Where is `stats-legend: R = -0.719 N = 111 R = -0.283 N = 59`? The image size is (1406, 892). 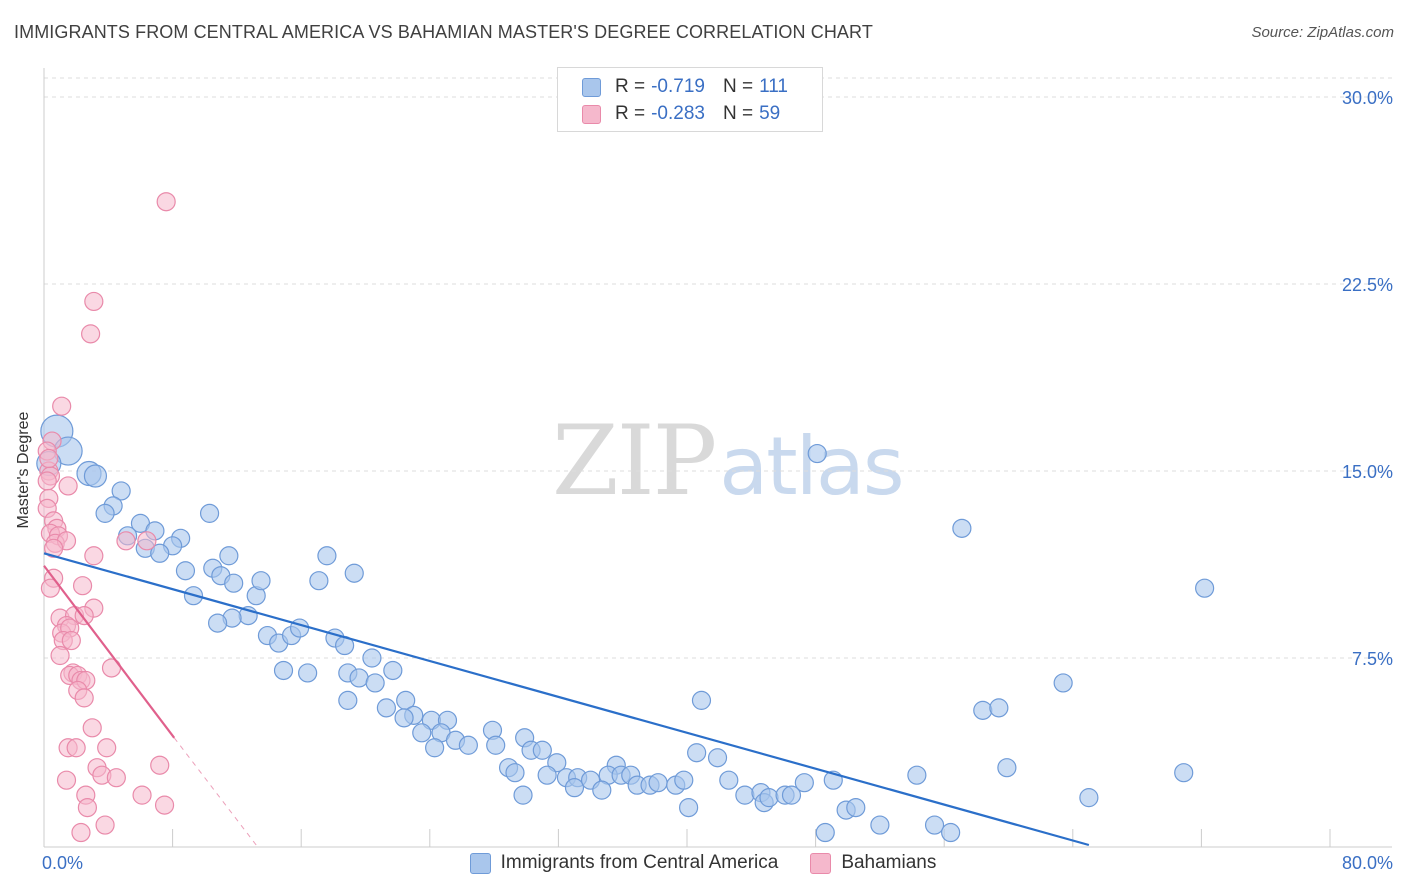 stats-legend: R = -0.719 N = 111 R = -0.283 N = 59 is located at coordinates (690, 99).